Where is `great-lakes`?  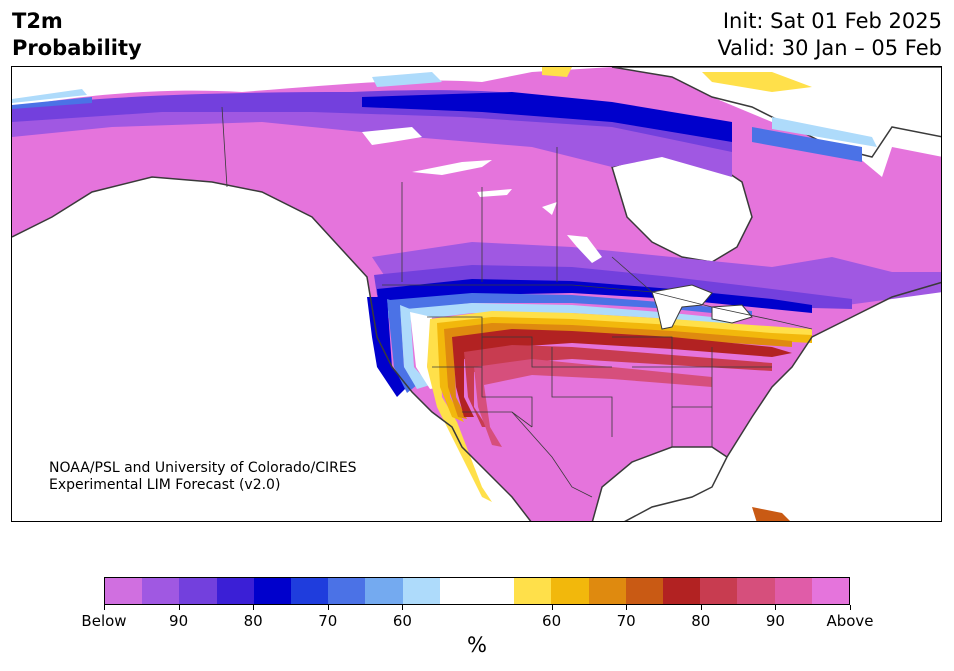
great-lakes is located at coordinates (702, 307).